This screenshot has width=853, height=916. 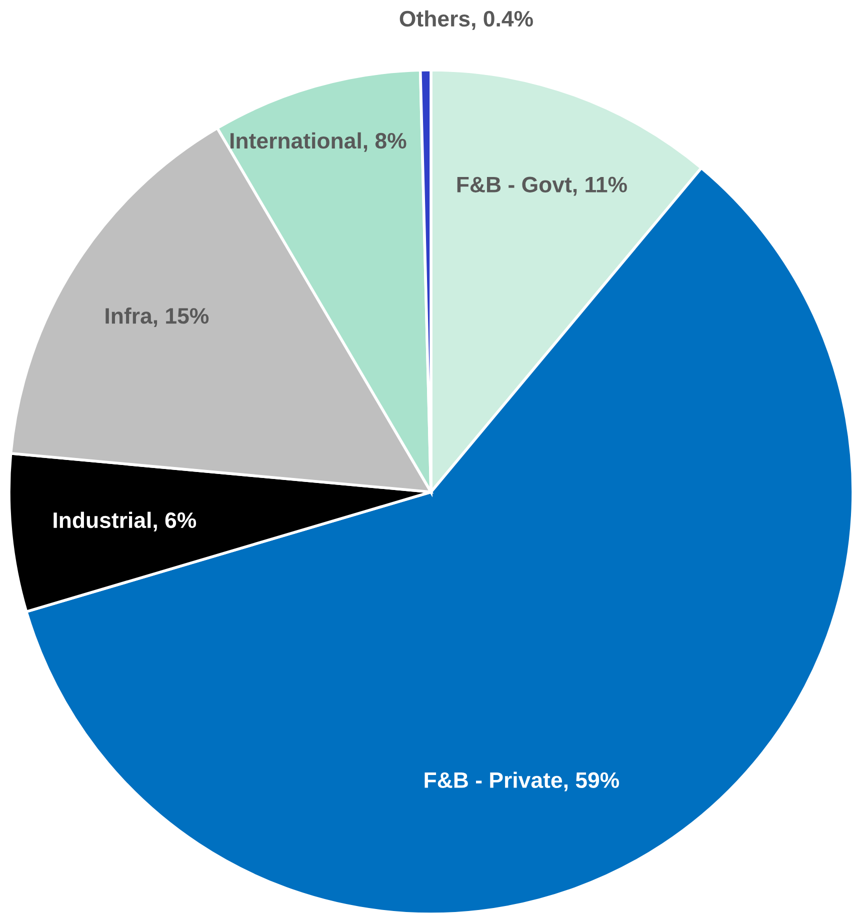 What do you see at coordinates (157, 317) in the screenshot?
I see `slice-label: Infra, 15%` at bounding box center [157, 317].